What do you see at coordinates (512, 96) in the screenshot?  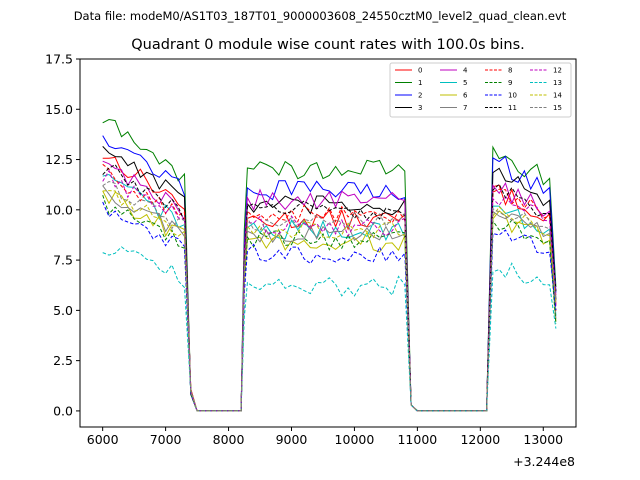 I see `legend-label-10: 10` at bounding box center [512, 96].